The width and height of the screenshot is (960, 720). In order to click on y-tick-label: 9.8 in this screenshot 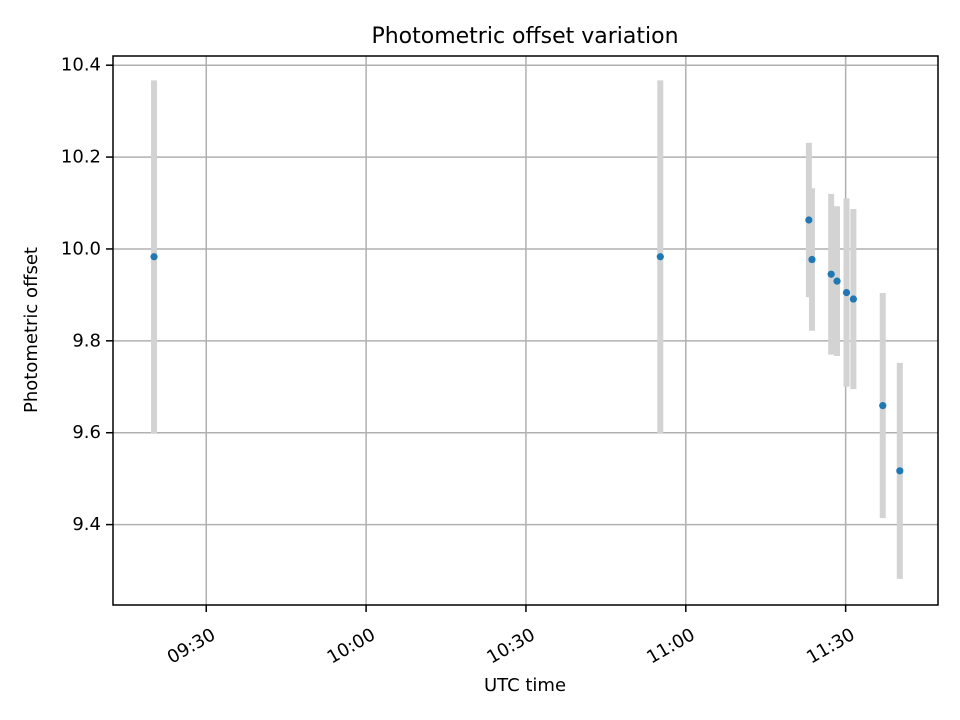, I will do `click(86, 340)`.